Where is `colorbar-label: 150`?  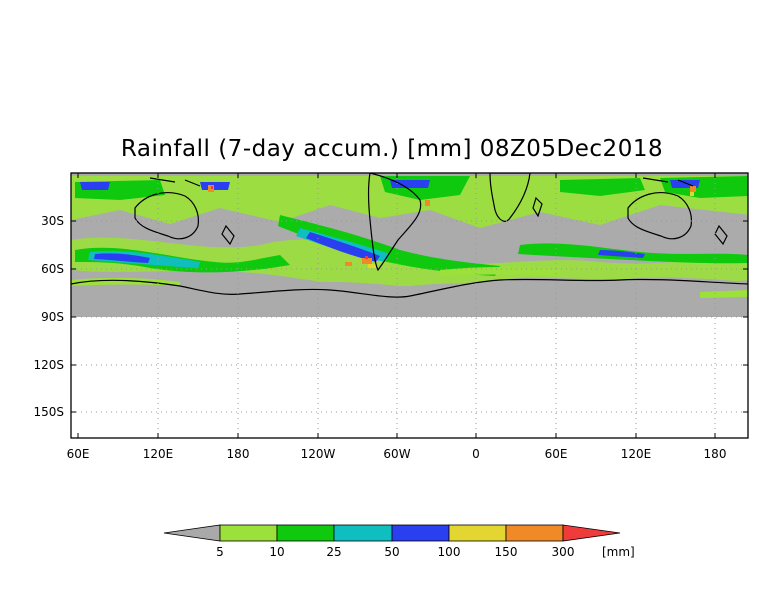 colorbar-label: 150 is located at coordinates (506, 552).